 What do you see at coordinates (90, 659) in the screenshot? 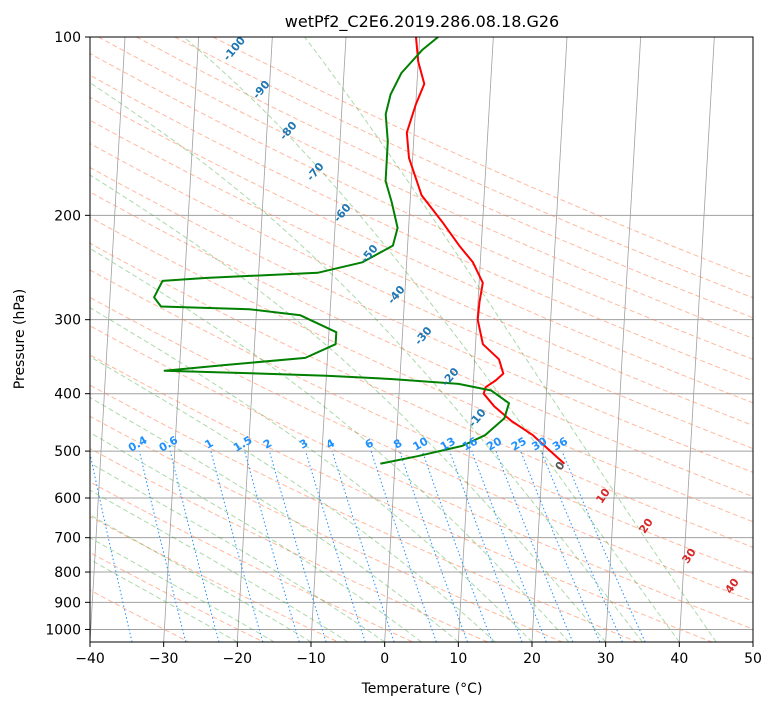
I see `x-tick-label: −40` at bounding box center [90, 659].